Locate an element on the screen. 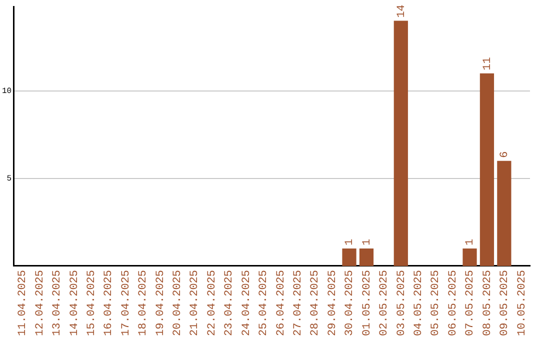 This screenshot has height=340, width=540. x-tick-label: 15.04.2025 is located at coordinates (92, 303).